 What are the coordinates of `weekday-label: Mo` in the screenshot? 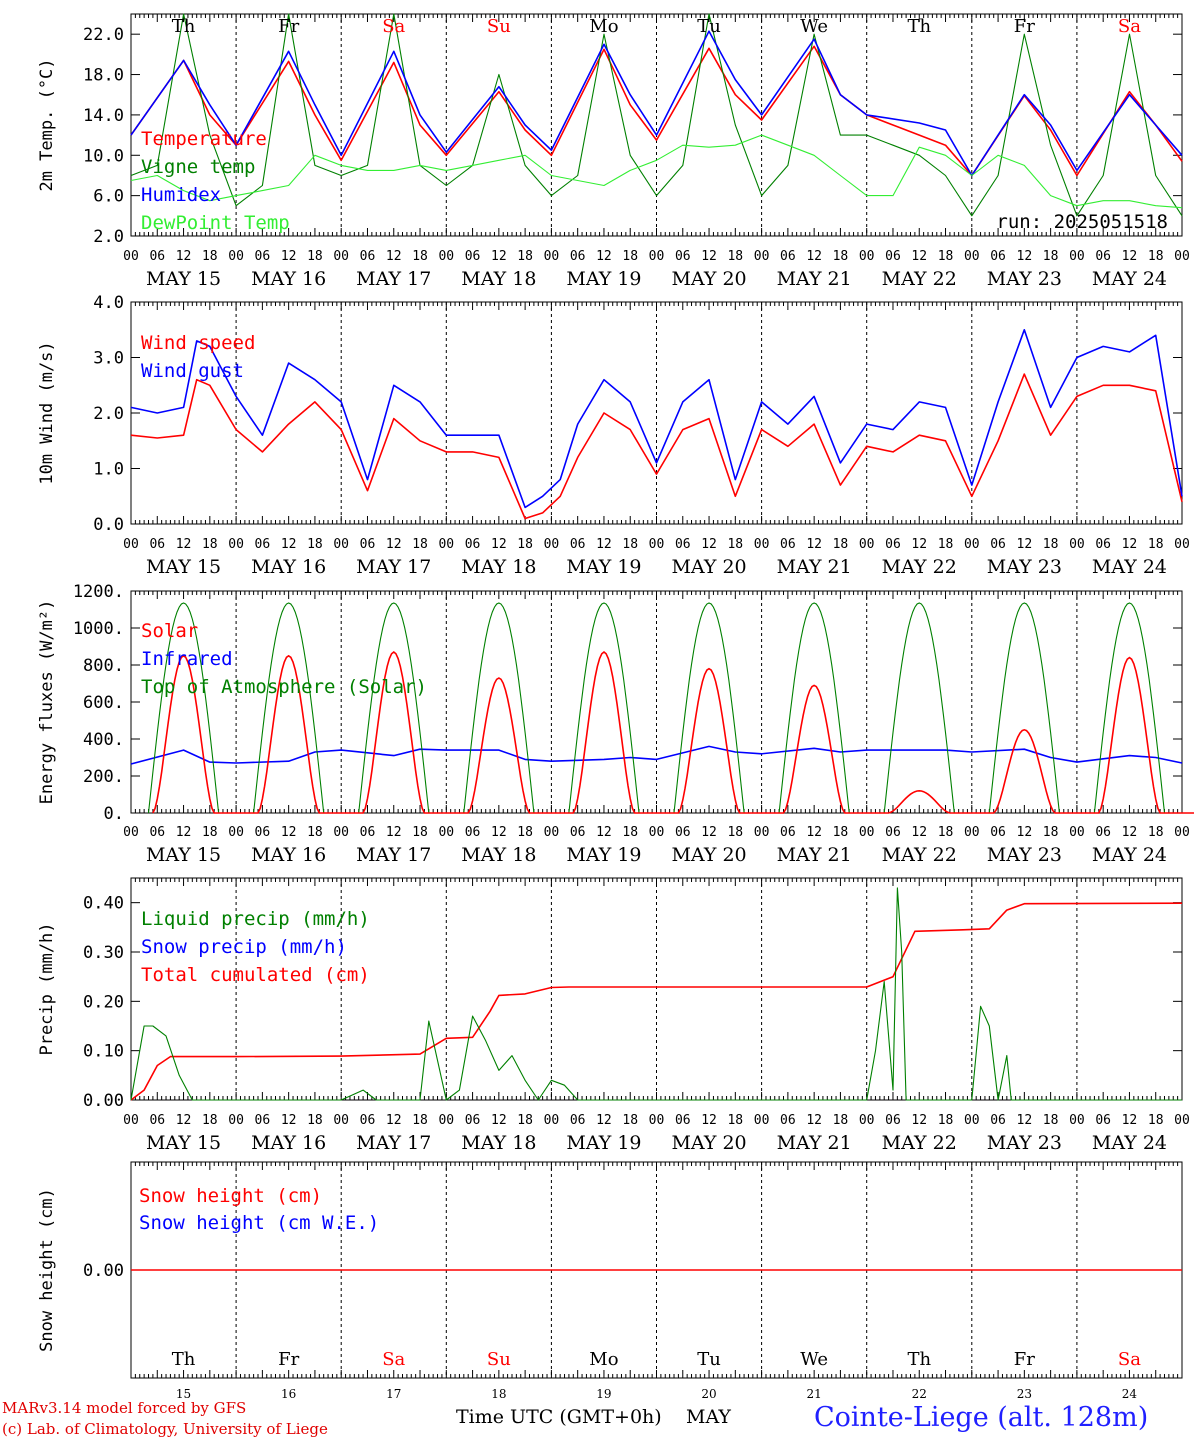 It's located at (603, 26).